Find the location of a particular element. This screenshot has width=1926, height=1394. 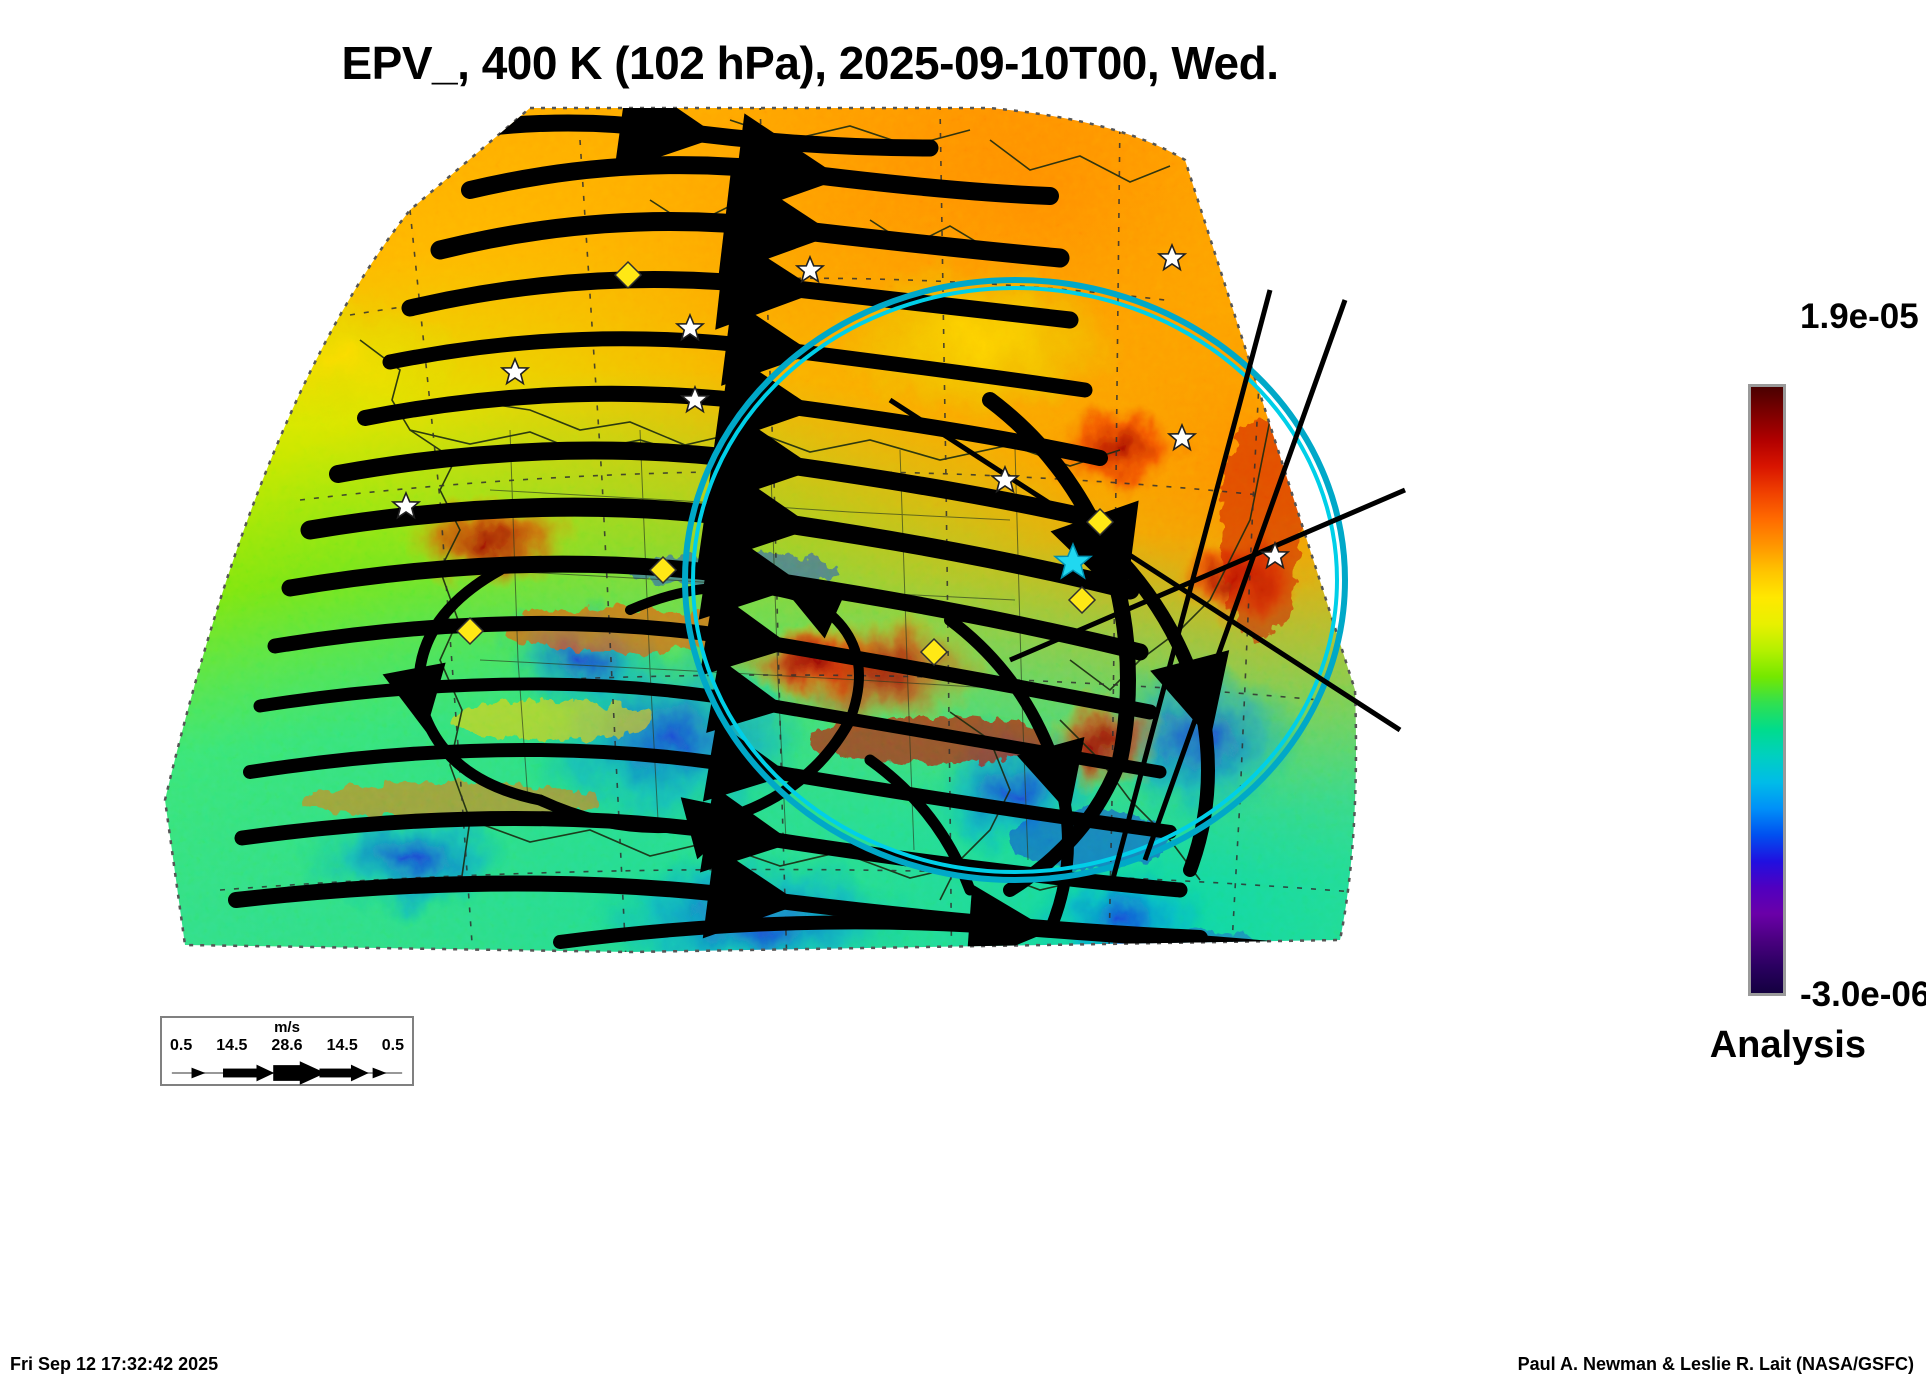

colorbar-gradient is located at coordinates (1767, 690).